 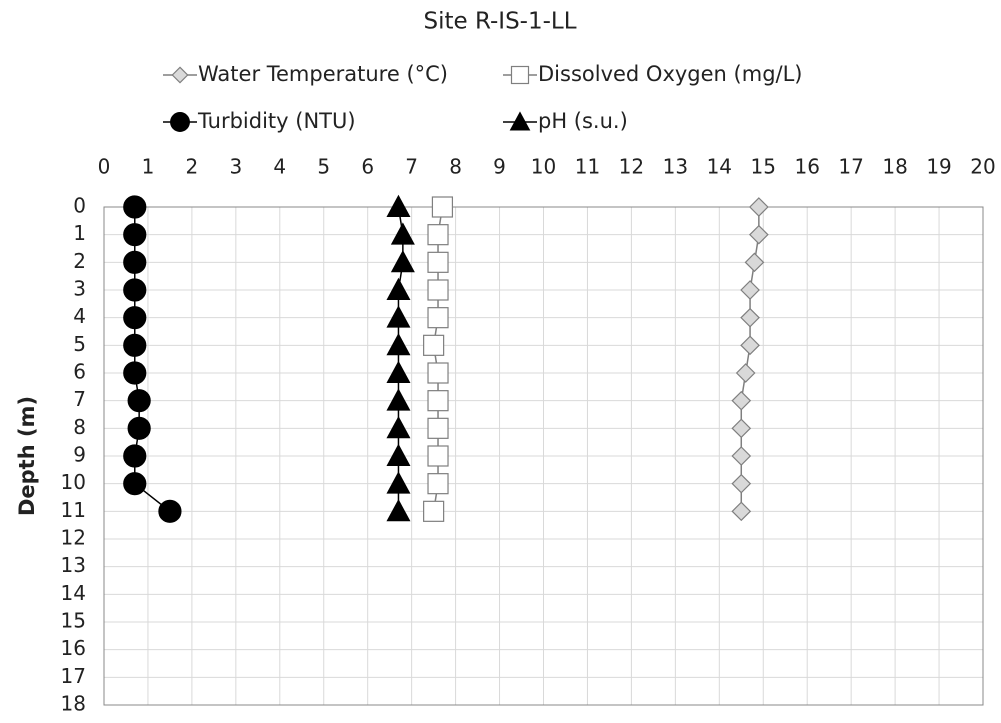 I want to click on y-tick-label: 12, so click(x=73, y=538).